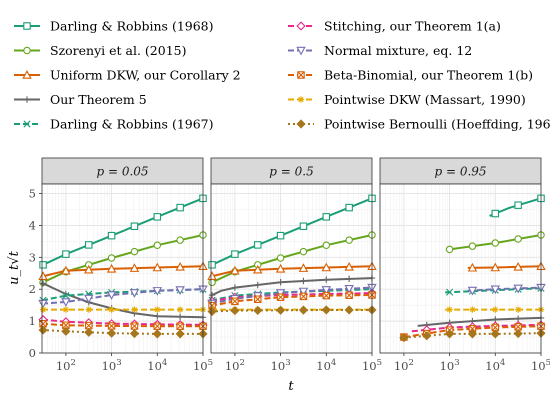 This screenshot has height=404, width=550. Describe the element at coordinates (495, 309) in the screenshot. I see `series-pointwise-dkw-massart-1990` at that location.